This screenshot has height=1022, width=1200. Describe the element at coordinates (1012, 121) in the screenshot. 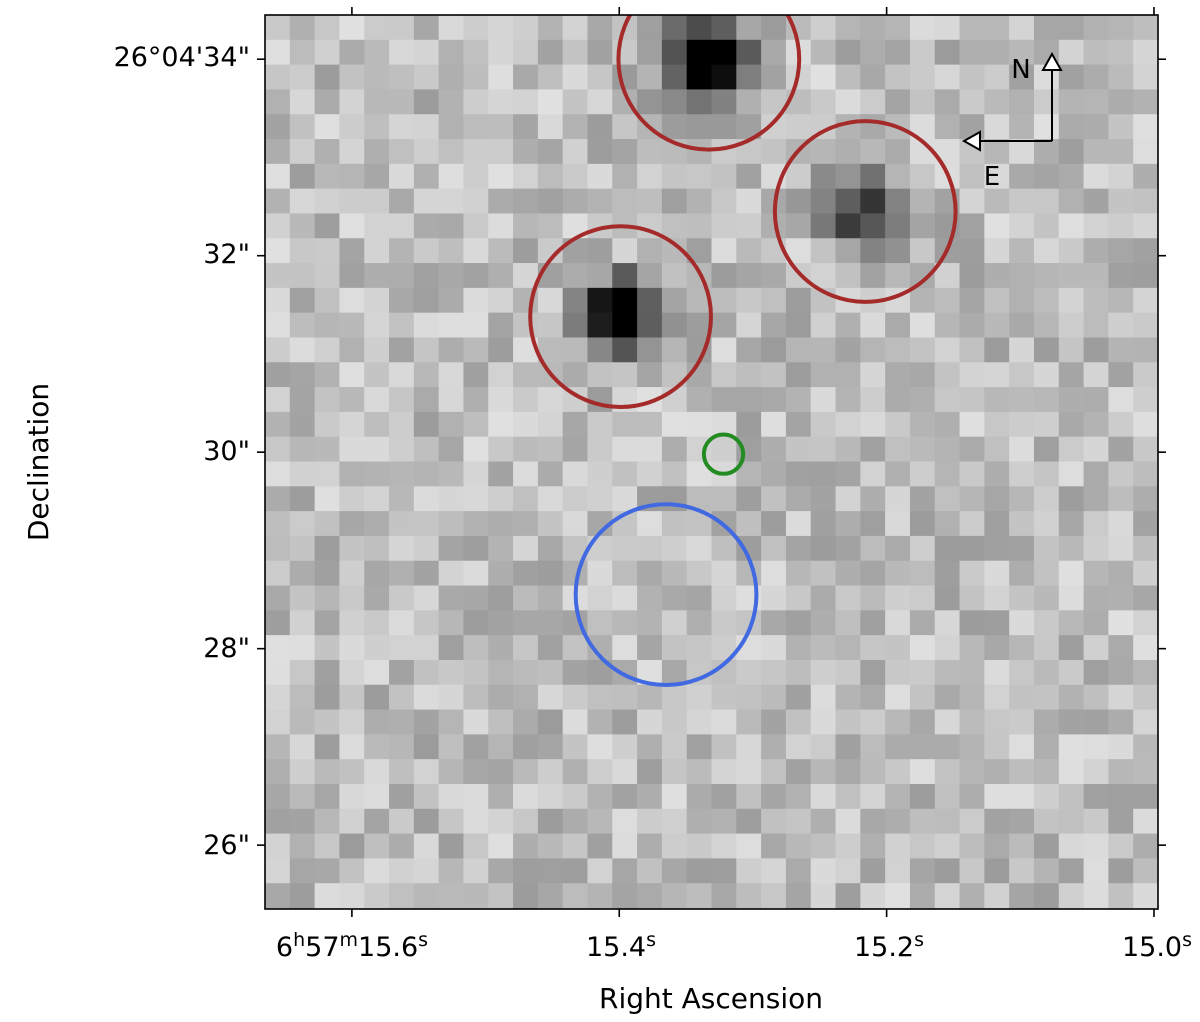

I see `compass: N E` at that location.